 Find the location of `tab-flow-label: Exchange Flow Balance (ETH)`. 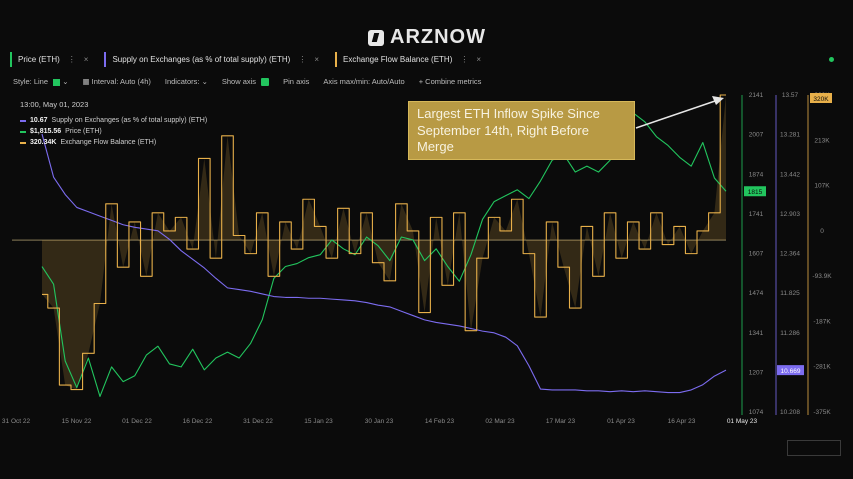

tab-flow-label: Exchange Flow Balance (ETH) is located at coordinates (397, 59).